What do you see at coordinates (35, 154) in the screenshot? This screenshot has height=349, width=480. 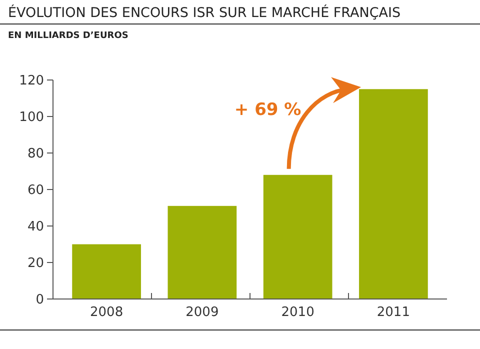 I see `y-tick-label: 80` at bounding box center [35, 154].